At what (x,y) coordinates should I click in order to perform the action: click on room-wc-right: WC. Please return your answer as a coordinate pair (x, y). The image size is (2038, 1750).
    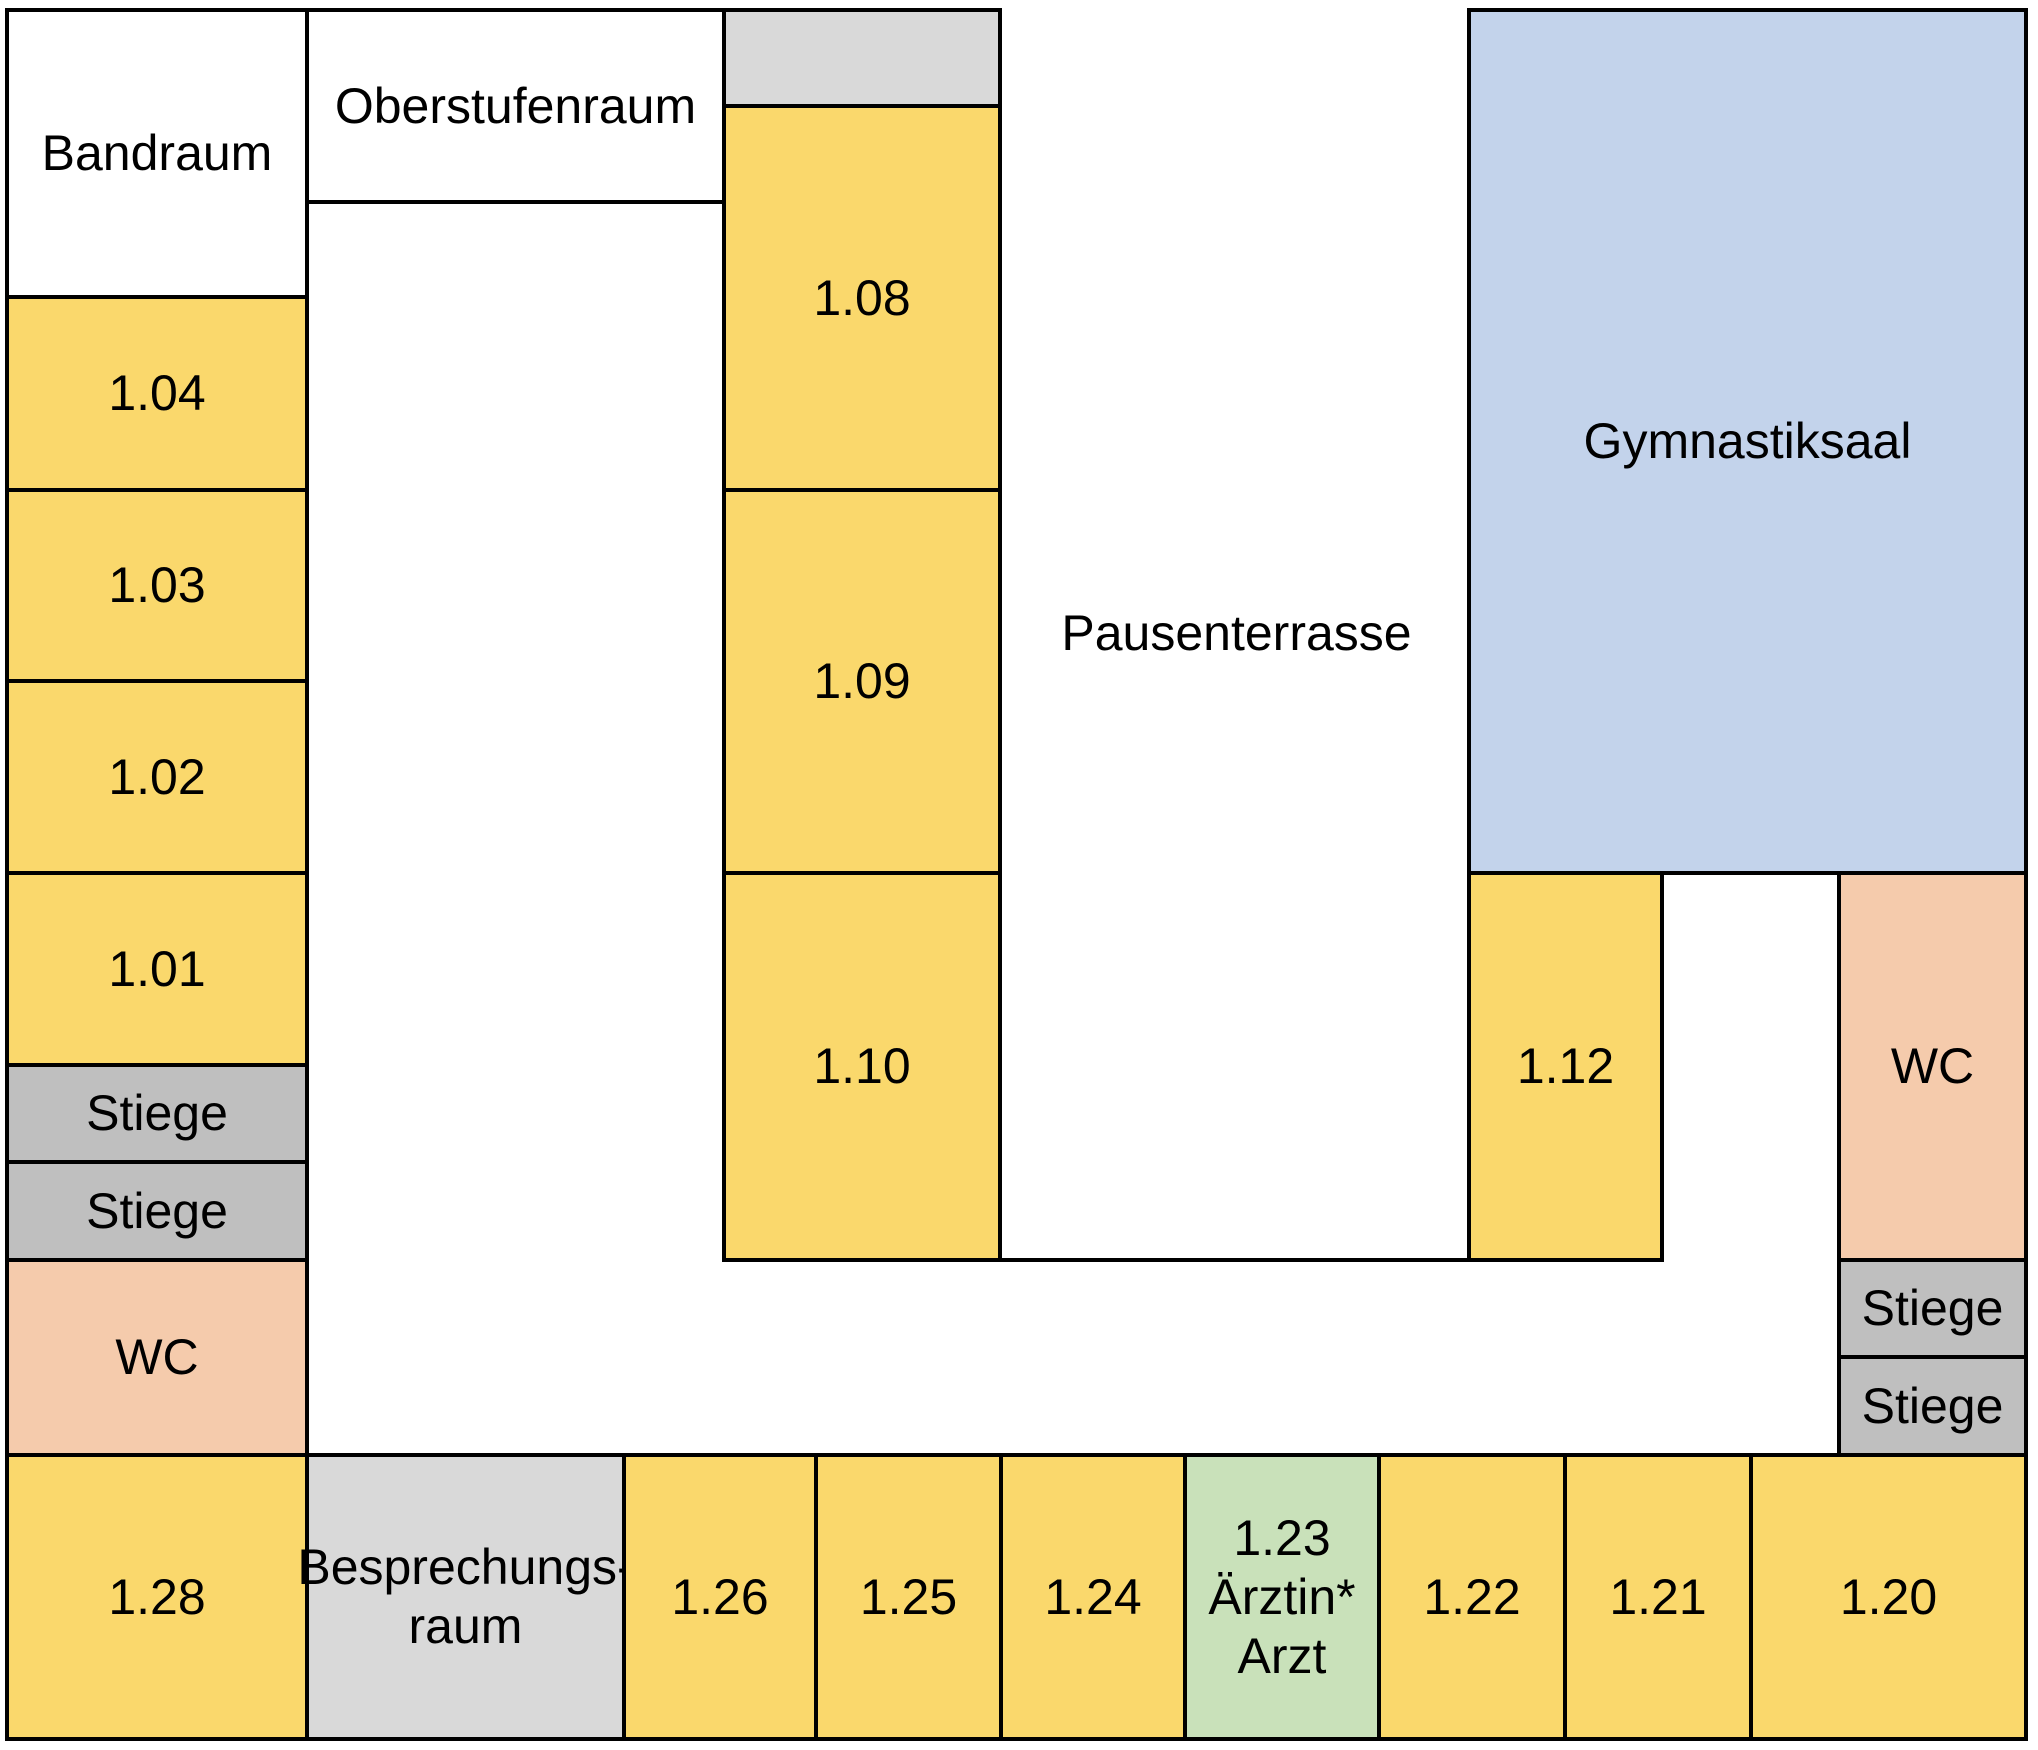
    Looking at the image, I should click on (1932, 1066).